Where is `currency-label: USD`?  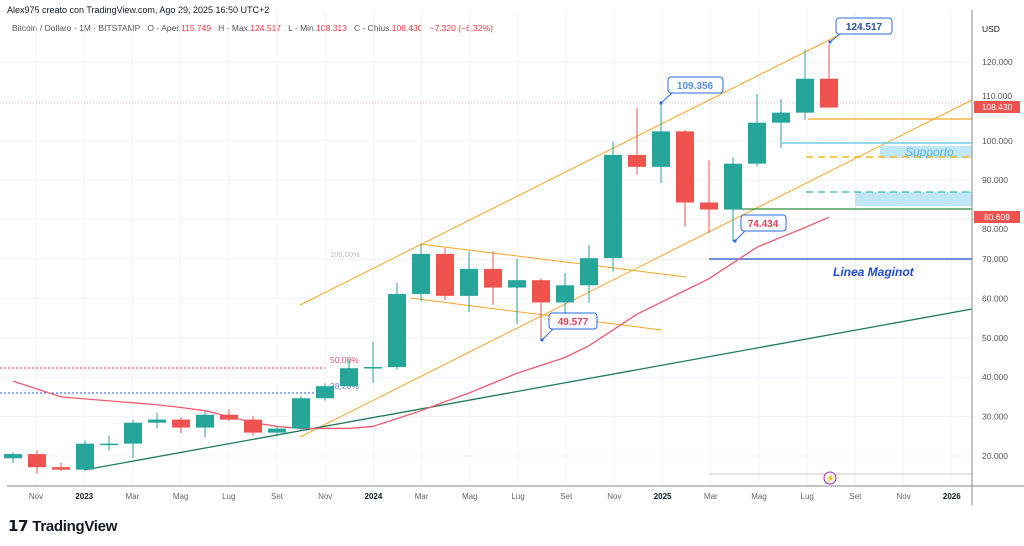
currency-label: USD is located at coordinates (991, 29).